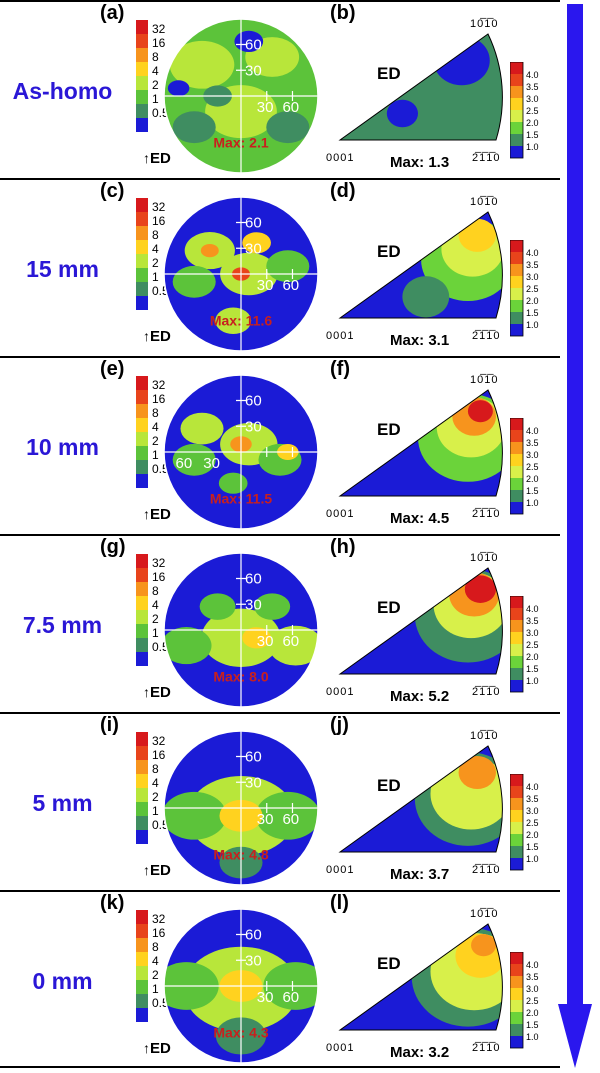  I want to click on ipf-max: Max: 5.2, so click(420, 696).